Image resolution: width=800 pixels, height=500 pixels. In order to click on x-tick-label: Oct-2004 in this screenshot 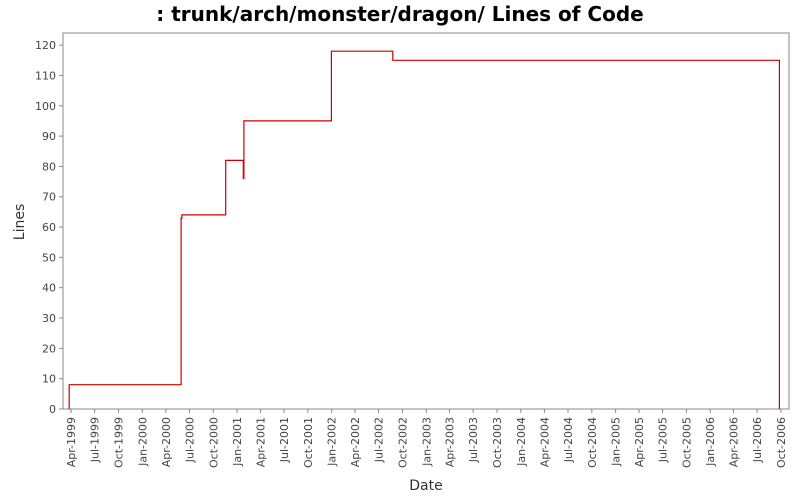, I will do `click(592, 442)`.